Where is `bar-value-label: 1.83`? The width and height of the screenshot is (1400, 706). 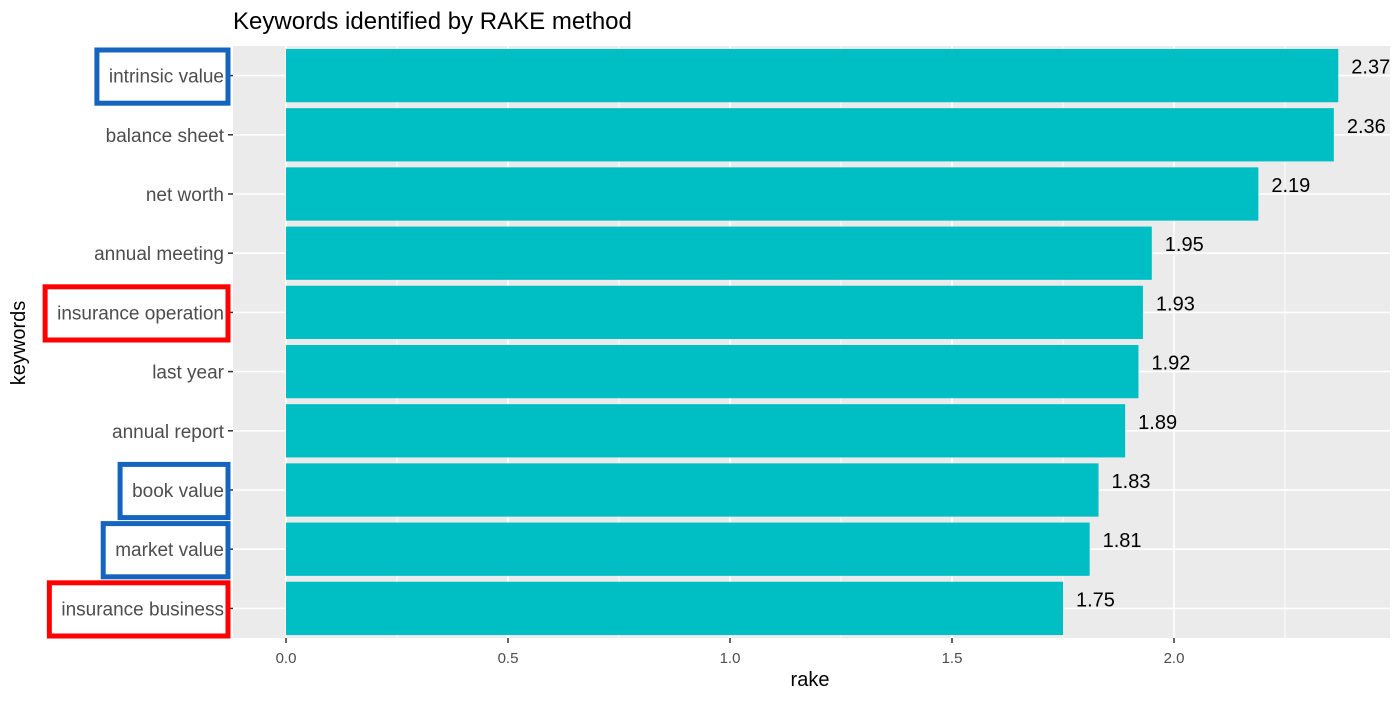
bar-value-label: 1.83 is located at coordinates (1131, 482).